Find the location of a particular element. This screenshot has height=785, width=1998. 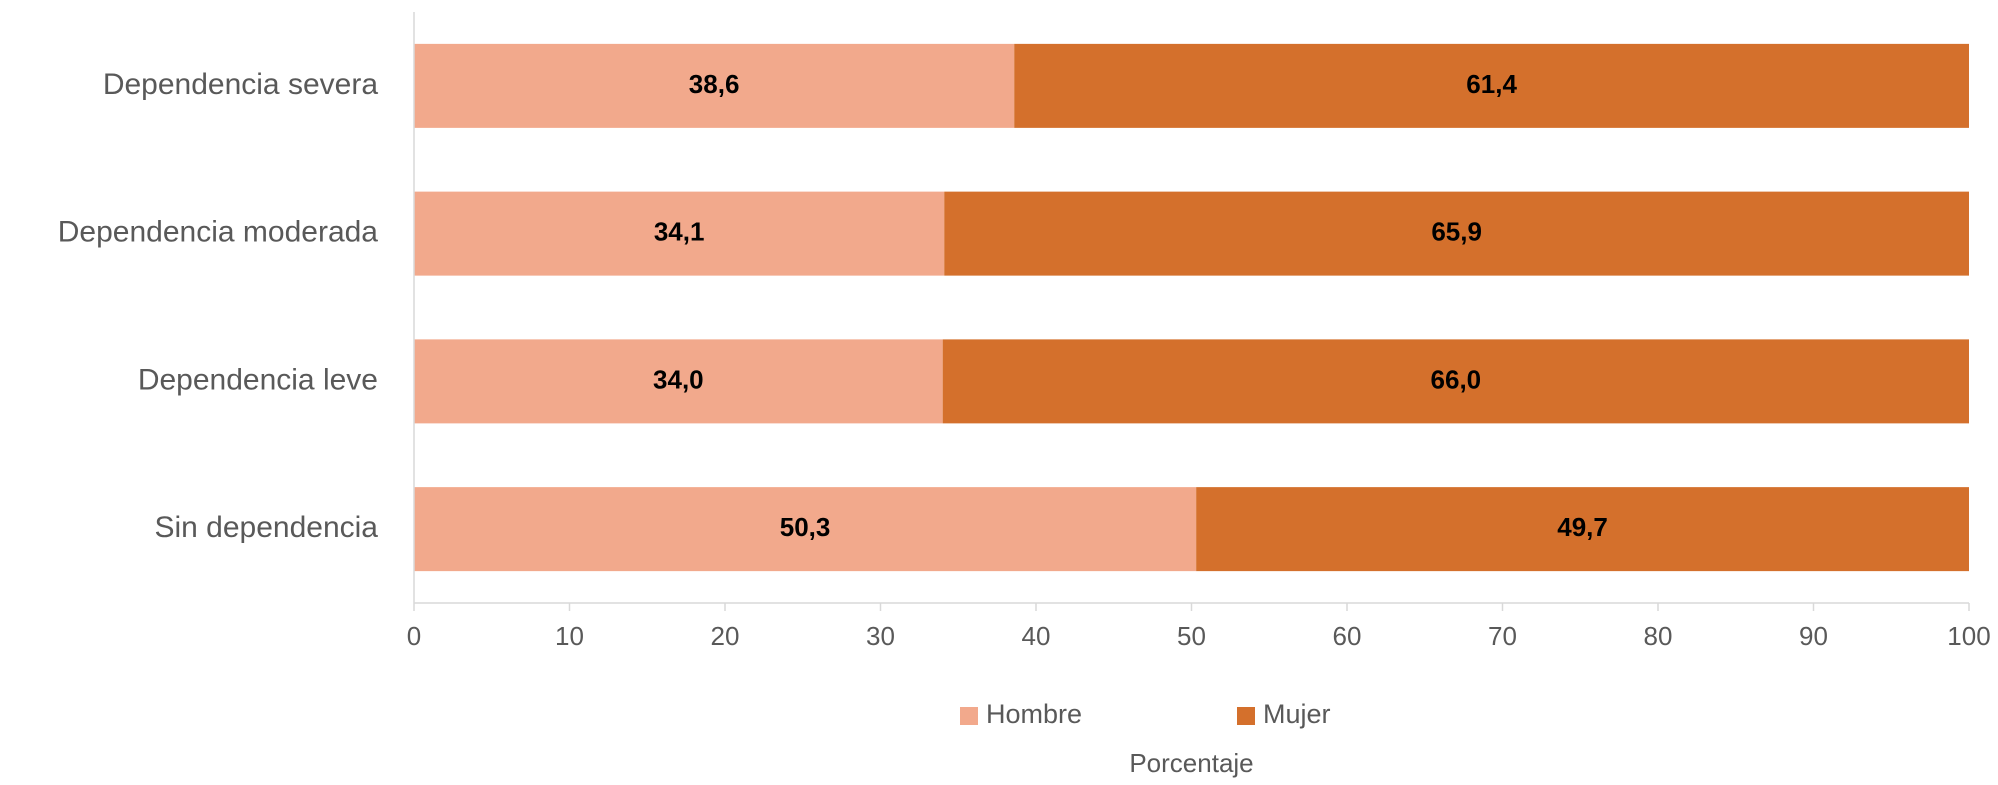

data-label: 34,0 is located at coordinates (678, 379).